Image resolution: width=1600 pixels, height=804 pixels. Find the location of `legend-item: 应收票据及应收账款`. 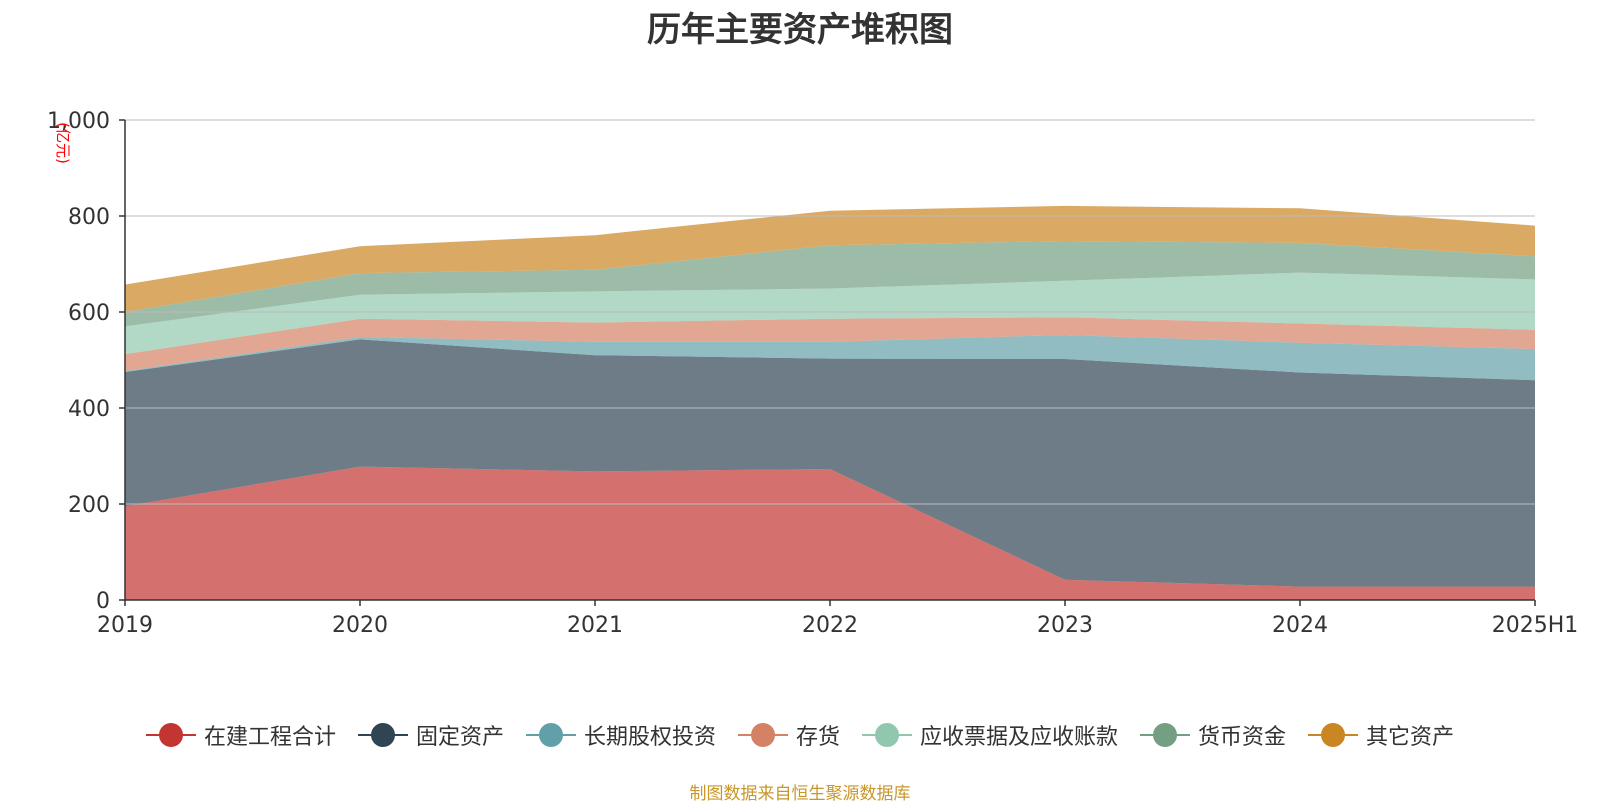

legend-item: 应收票据及应收账款 is located at coordinates (990, 735).